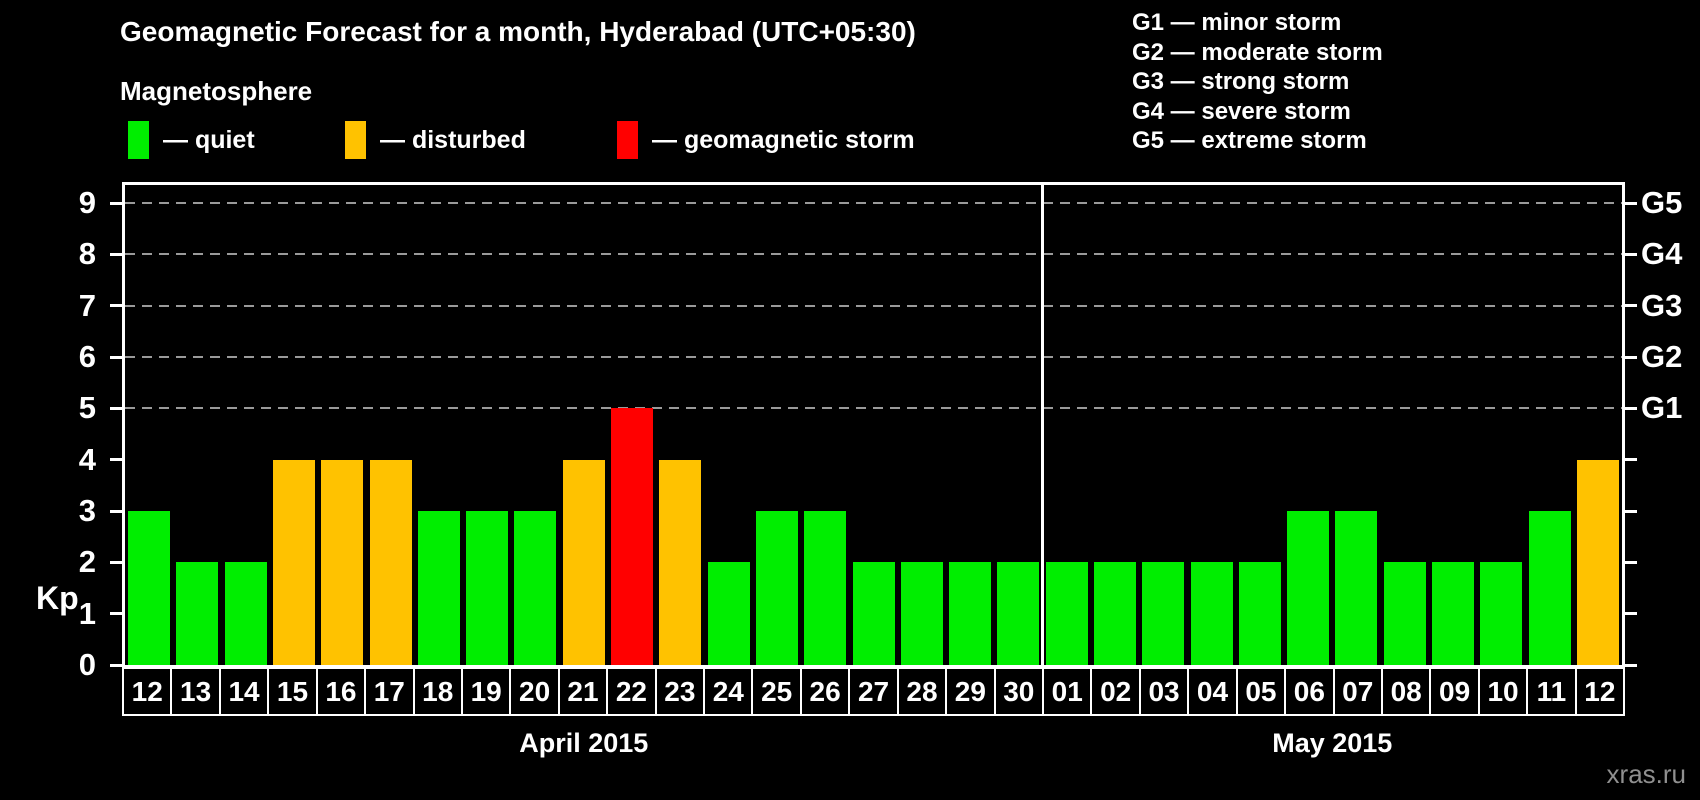  Describe the element at coordinates (873, 357) in the screenshot. I see `gridline-kp6` at that location.